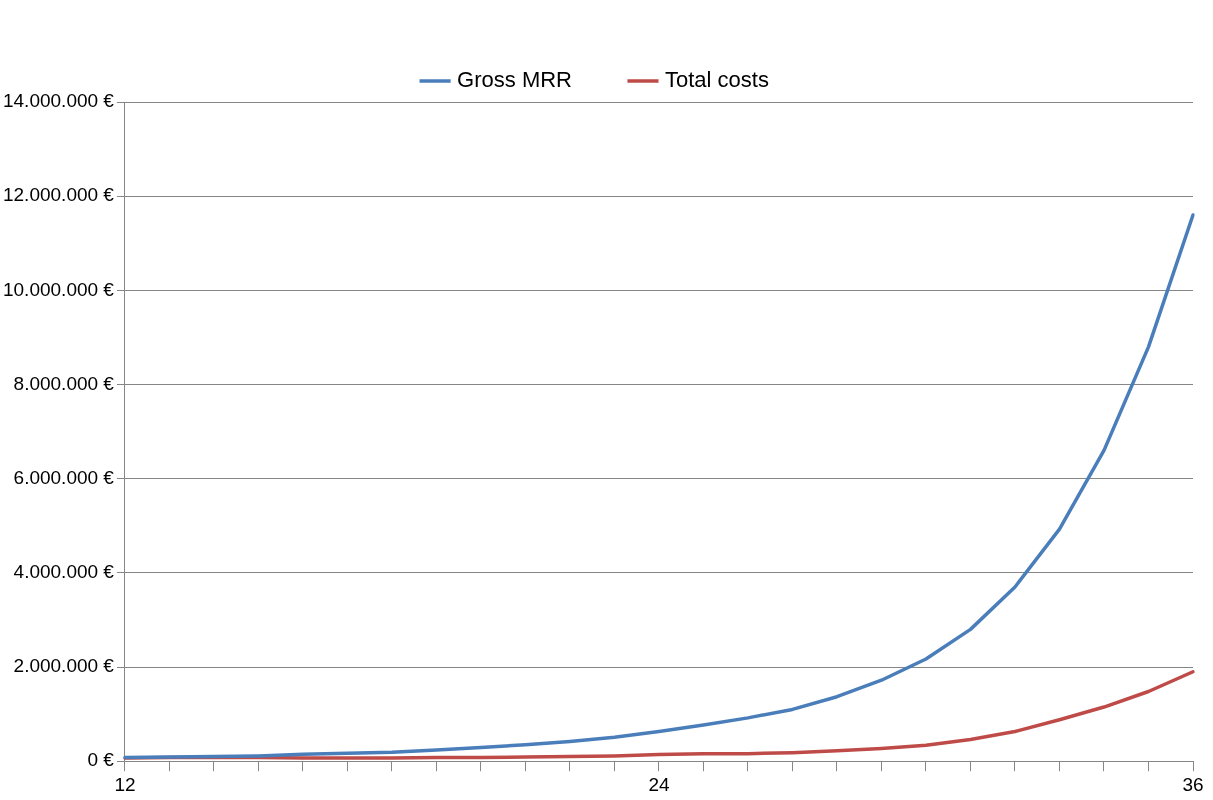  What do you see at coordinates (125, 784) in the screenshot?
I see `x-tick-label: 12` at bounding box center [125, 784].